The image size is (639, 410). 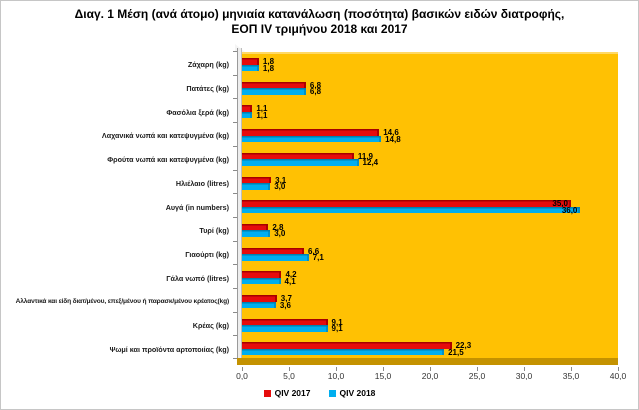 I want to click on value-label: 4,1, so click(x=290, y=281).